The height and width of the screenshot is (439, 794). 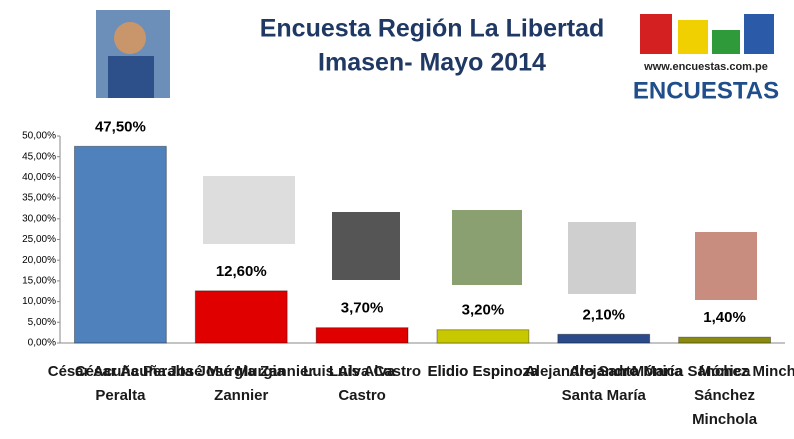 I want to click on value-label: 3,20%, so click(x=483, y=310).